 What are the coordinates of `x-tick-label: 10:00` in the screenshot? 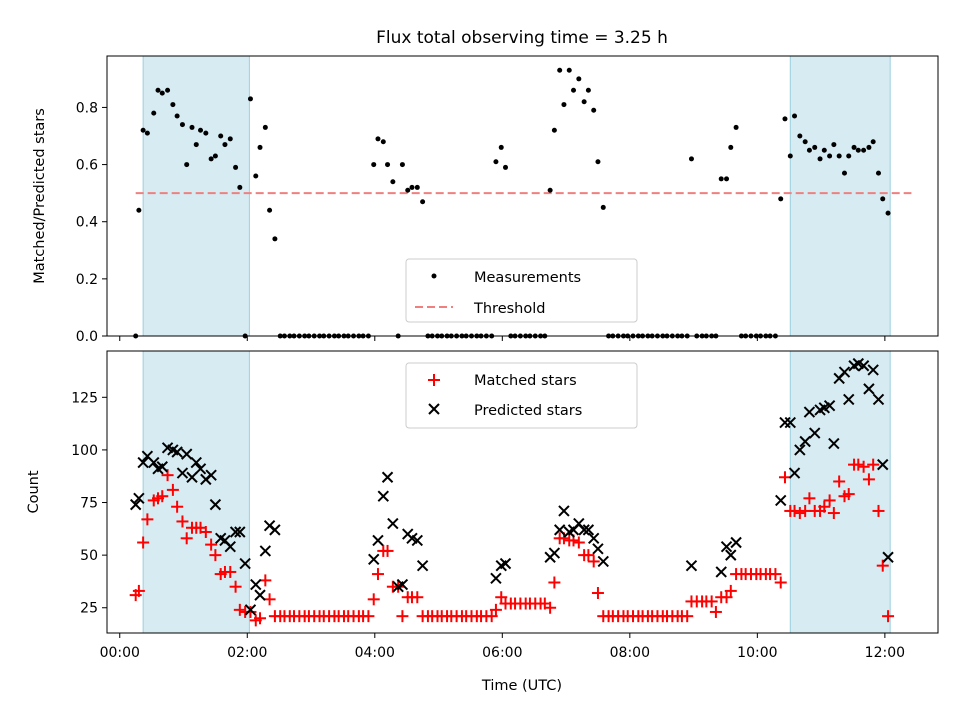 It's located at (757, 653).